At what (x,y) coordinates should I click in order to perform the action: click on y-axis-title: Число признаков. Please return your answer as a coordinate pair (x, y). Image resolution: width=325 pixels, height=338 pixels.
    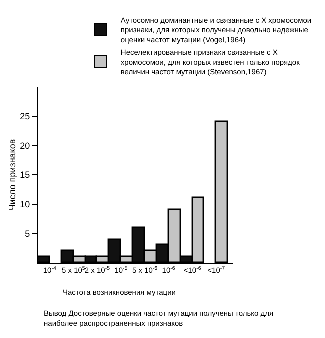
    Looking at the image, I should click on (13, 175).